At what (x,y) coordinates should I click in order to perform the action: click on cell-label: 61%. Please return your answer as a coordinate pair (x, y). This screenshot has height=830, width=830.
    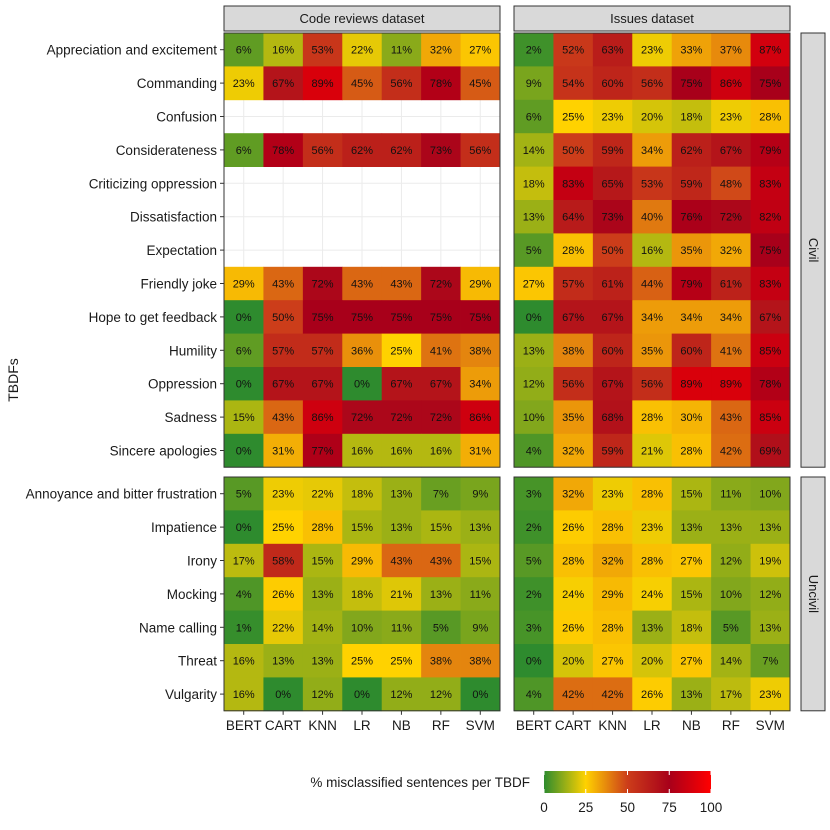
    Looking at the image, I should click on (613, 285).